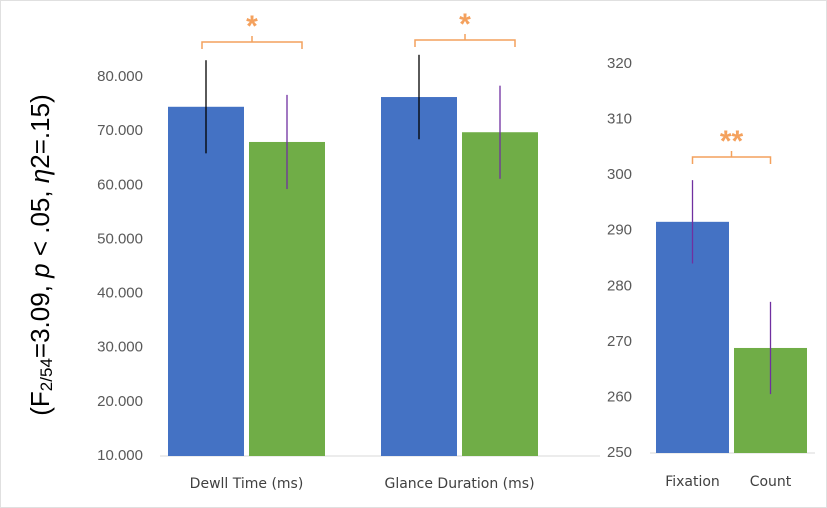  I want to click on x-tick-label: Count, so click(771, 482).